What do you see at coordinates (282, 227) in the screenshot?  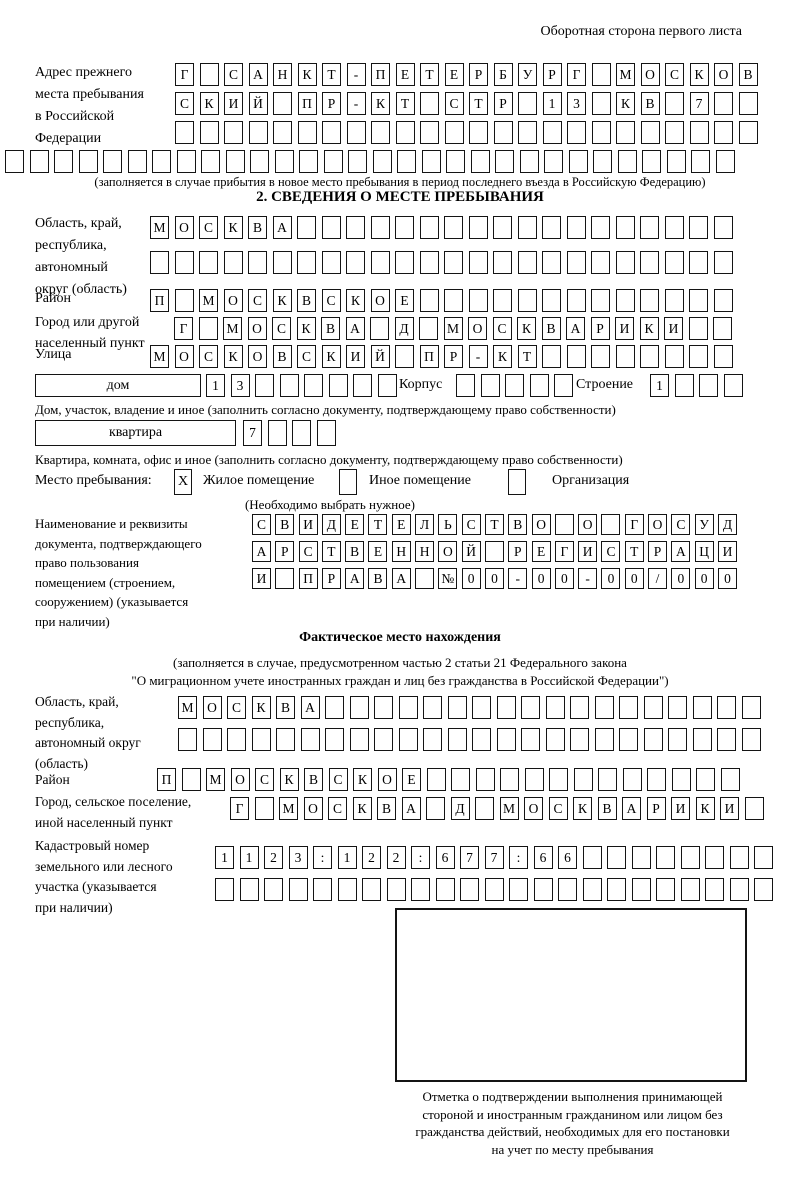 I see `char-cell: А` at bounding box center [282, 227].